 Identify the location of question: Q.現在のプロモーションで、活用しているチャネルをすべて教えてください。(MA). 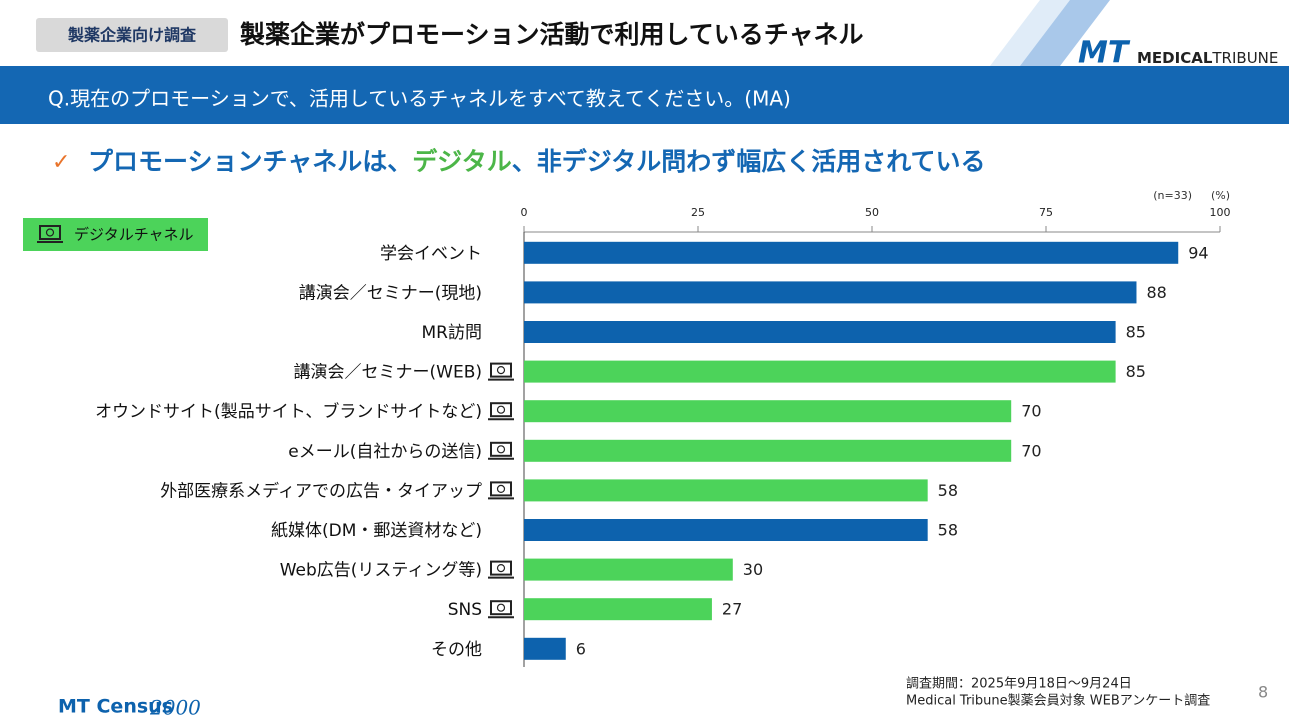
(419, 99).